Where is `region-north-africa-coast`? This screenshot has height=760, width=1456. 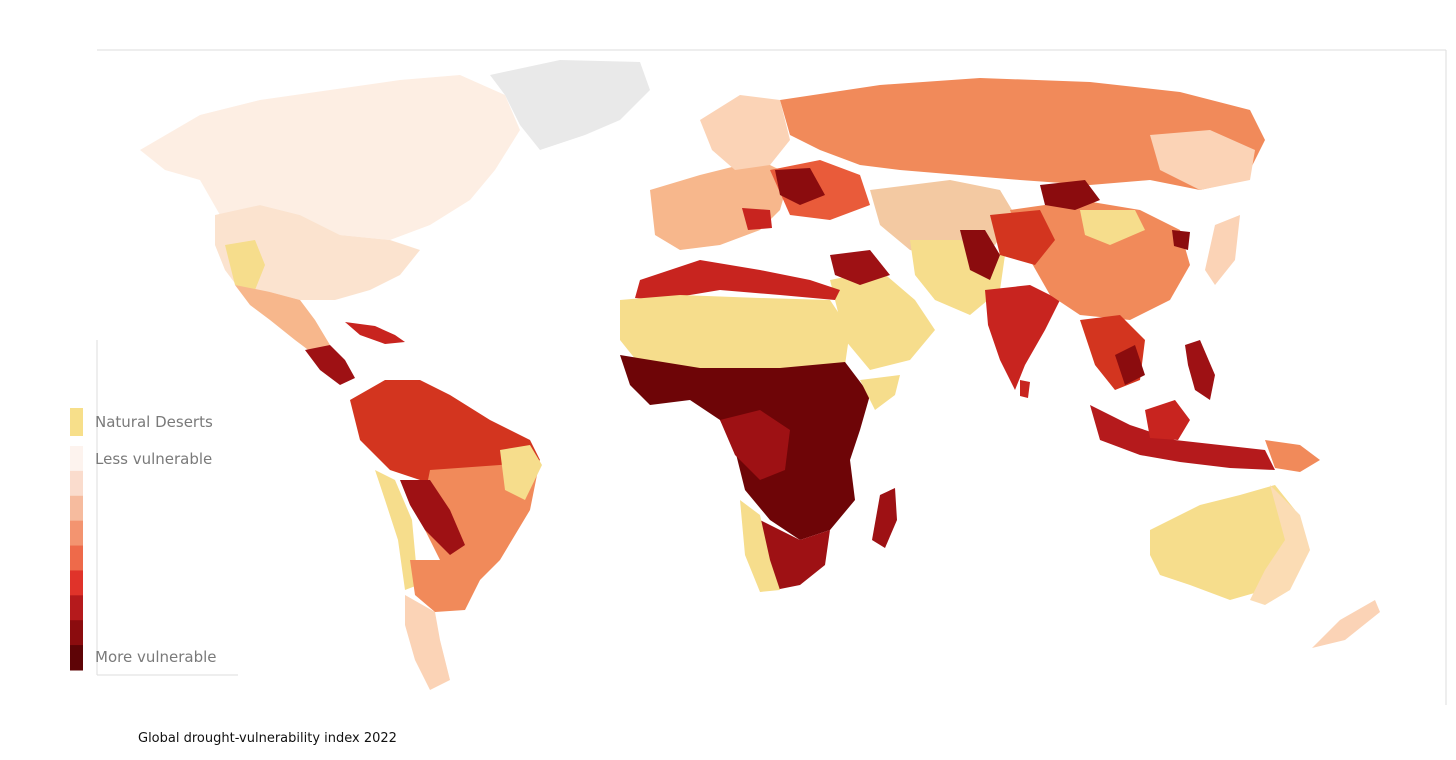
region-north-africa-coast is located at coordinates (737, 280).